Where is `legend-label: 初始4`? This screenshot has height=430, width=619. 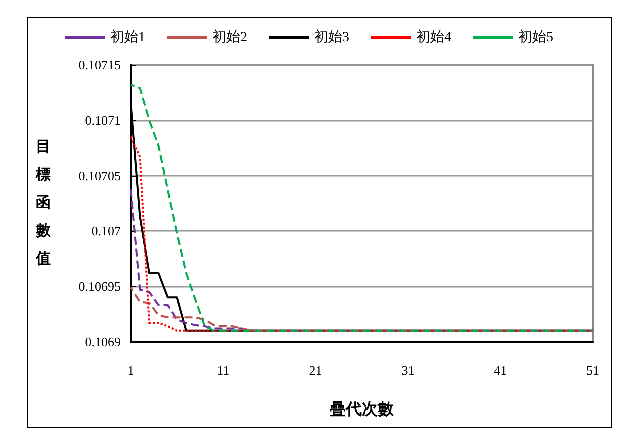
legend-label: 初始4 is located at coordinates (434, 38).